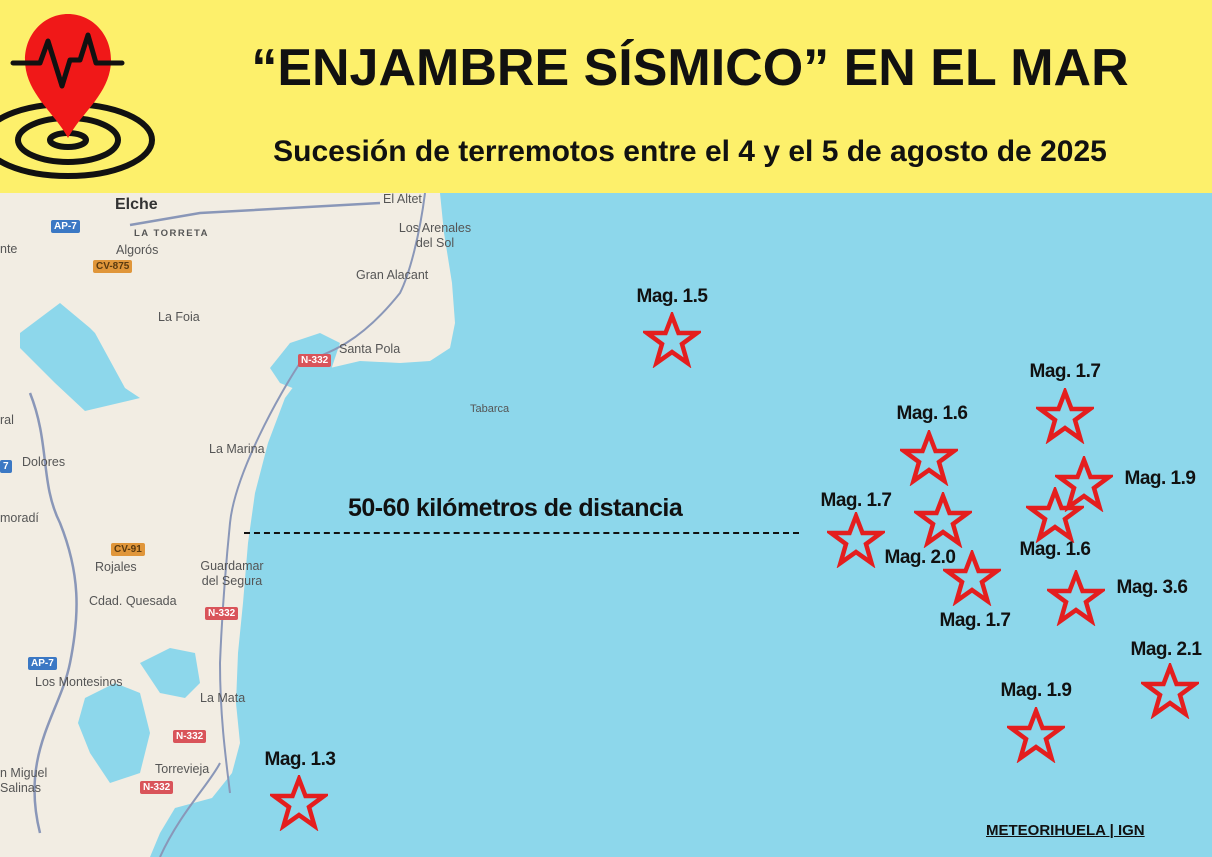  What do you see at coordinates (1065, 830) in the screenshot?
I see `source-credit: METEORIHUELA | IGN` at bounding box center [1065, 830].